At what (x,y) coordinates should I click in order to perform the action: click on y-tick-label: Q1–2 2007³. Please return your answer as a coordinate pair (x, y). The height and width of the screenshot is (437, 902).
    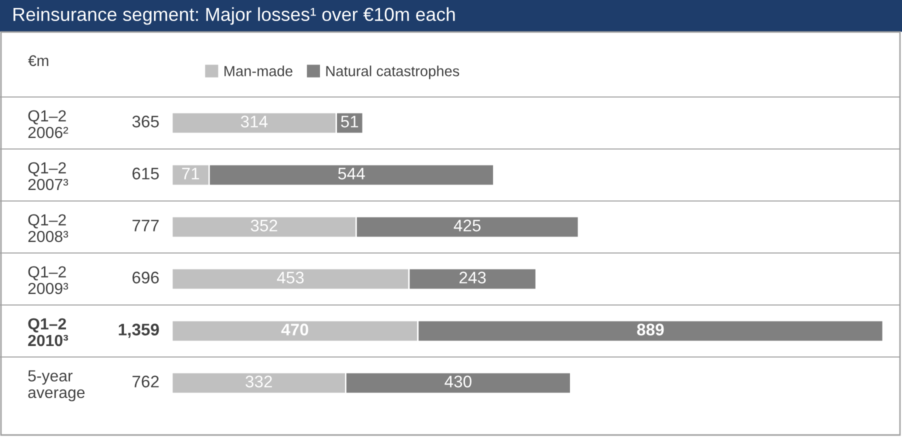
    Looking at the image, I should click on (48, 176).